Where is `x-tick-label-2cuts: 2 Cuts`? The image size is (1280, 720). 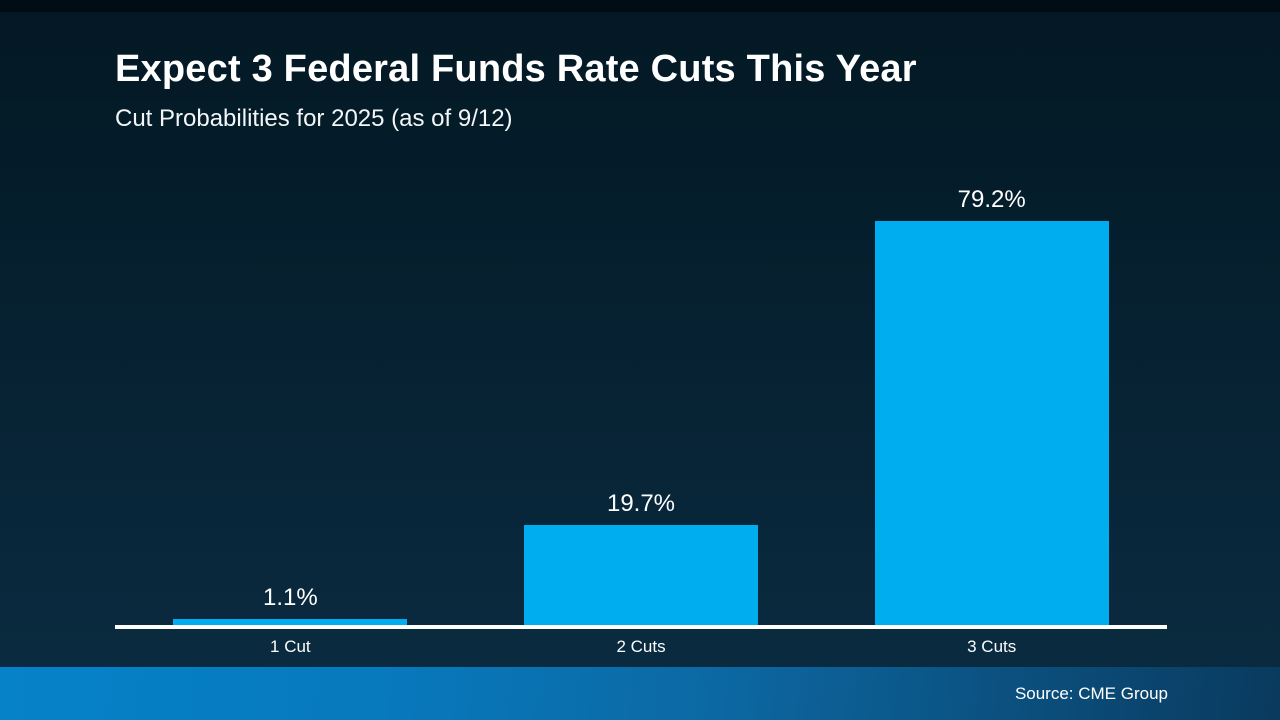 x-tick-label-2cuts: 2 Cuts is located at coordinates (641, 646).